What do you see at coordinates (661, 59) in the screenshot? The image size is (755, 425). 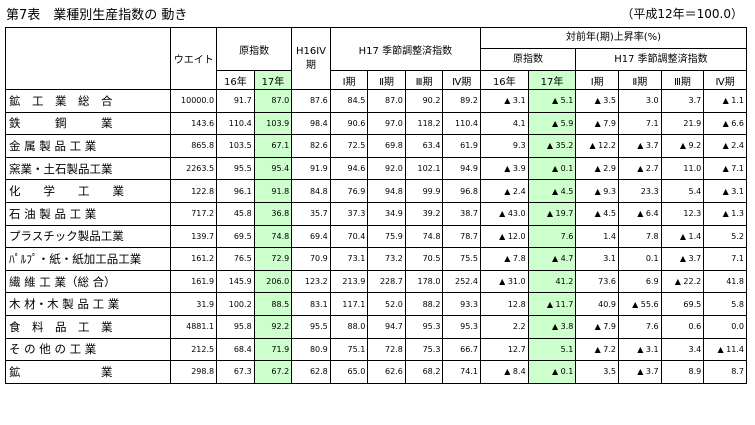 I see `header-kisetsu-2: H17 季節調整済指数` at bounding box center [661, 59].